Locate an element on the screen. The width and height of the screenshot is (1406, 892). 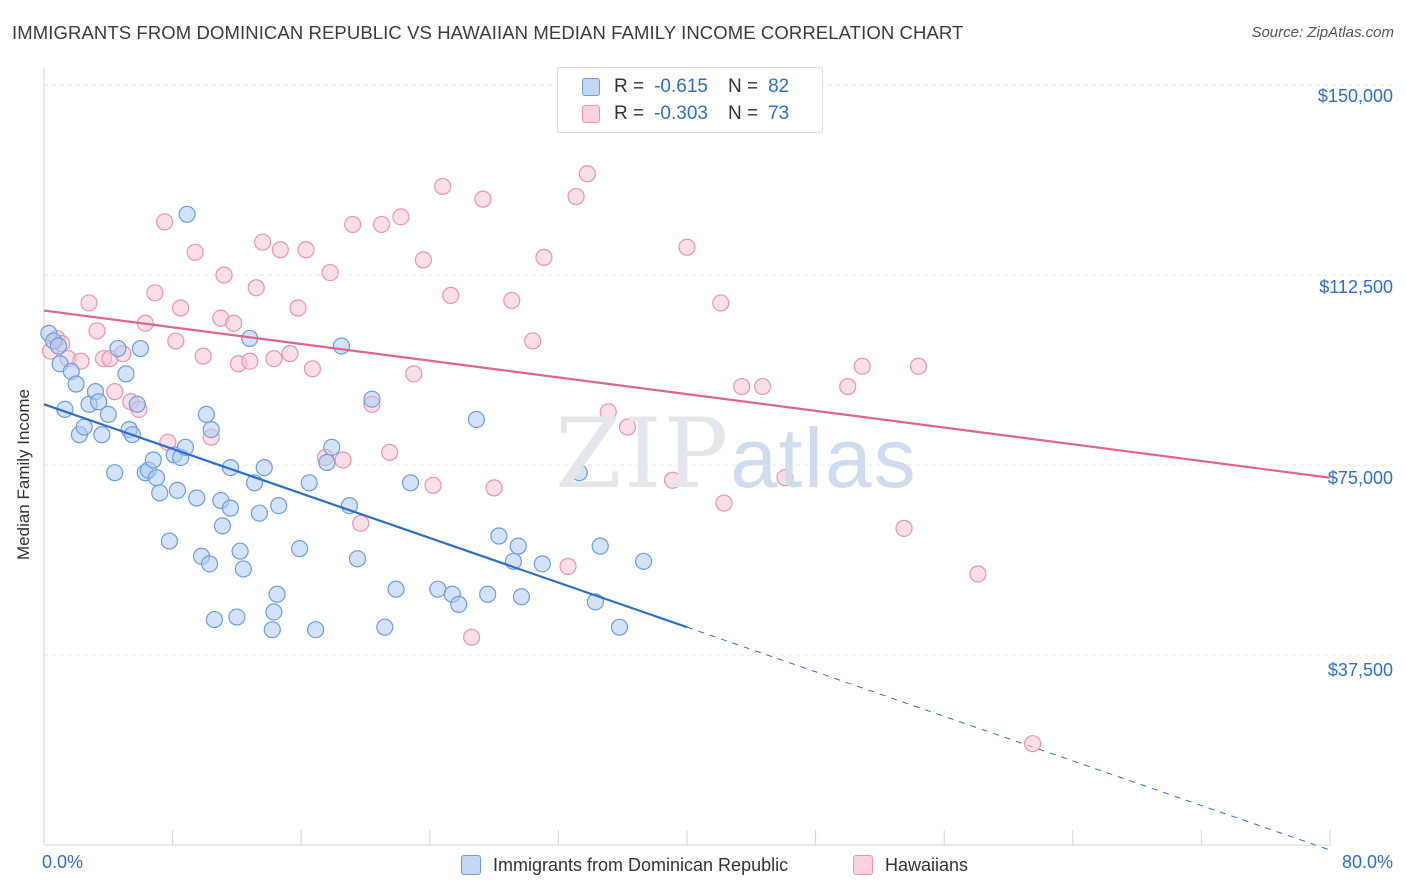
dominican-trend-line is located at coordinates (365, 516).